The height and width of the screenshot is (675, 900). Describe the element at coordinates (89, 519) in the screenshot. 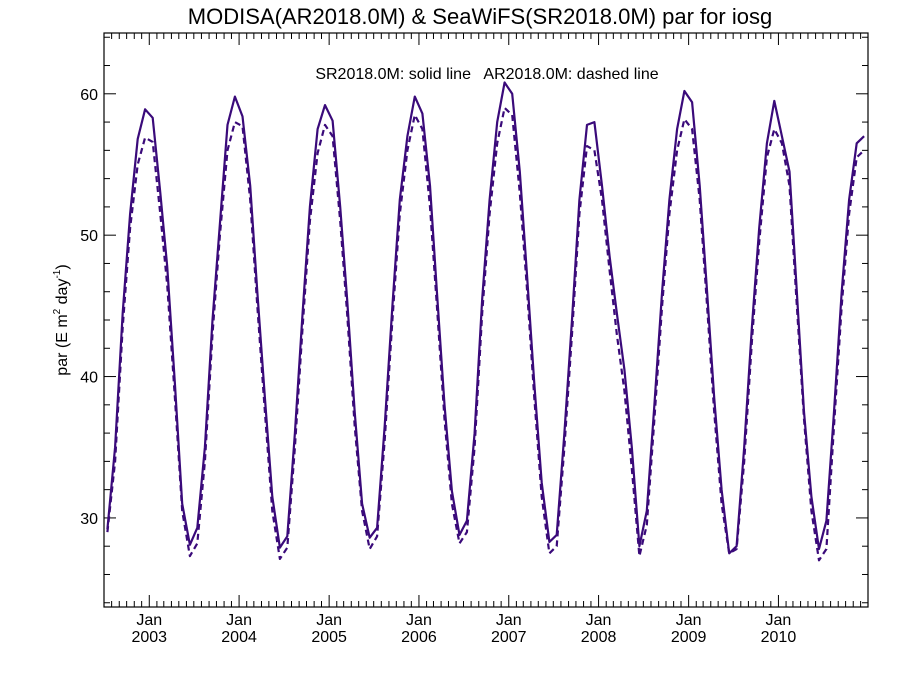

I see `y-tick-label: 30` at that location.